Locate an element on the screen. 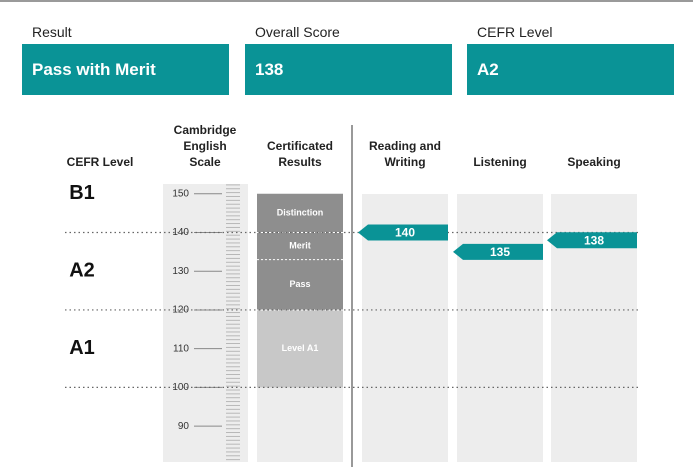  y-tick-label: 140 is located at coordinates (180, 232).